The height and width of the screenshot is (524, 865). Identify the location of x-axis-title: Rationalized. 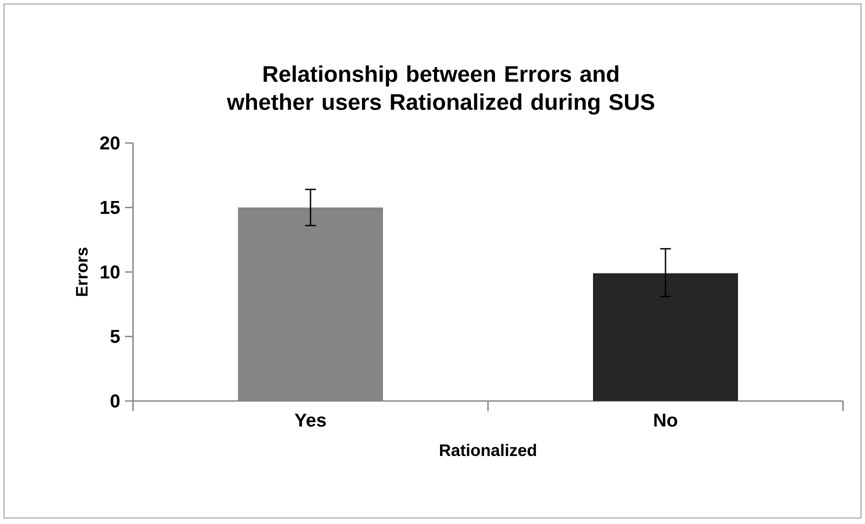
(488, 450).